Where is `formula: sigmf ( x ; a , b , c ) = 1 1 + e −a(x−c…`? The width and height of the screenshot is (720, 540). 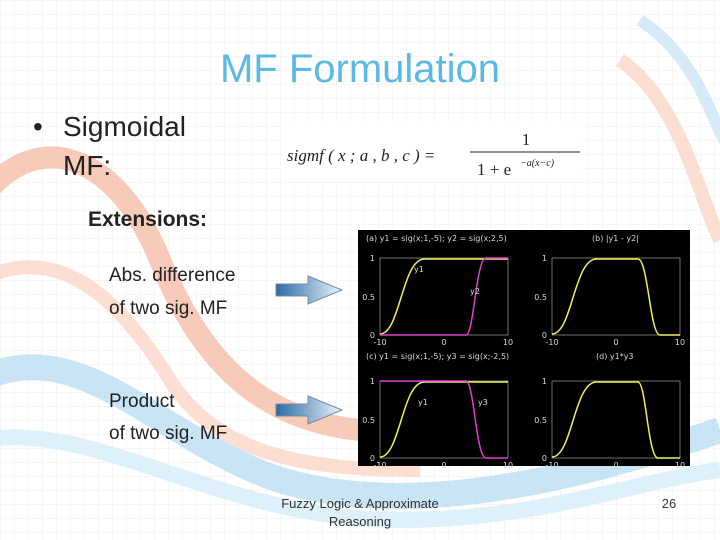 formula: sigmf ( x ; a , b , c ) = 1 1 + e −a(x−c… is located at coordinates (432, 152).